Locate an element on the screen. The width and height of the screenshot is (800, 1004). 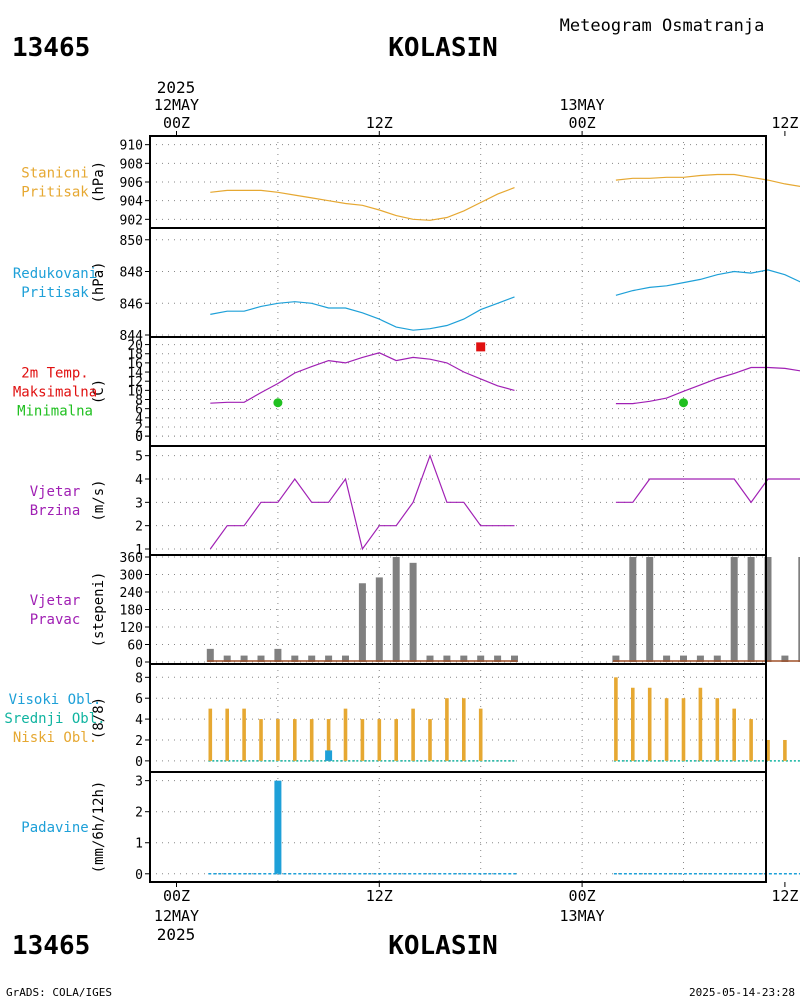
panel-label: Redukovani is located at coordinates (55, 274).